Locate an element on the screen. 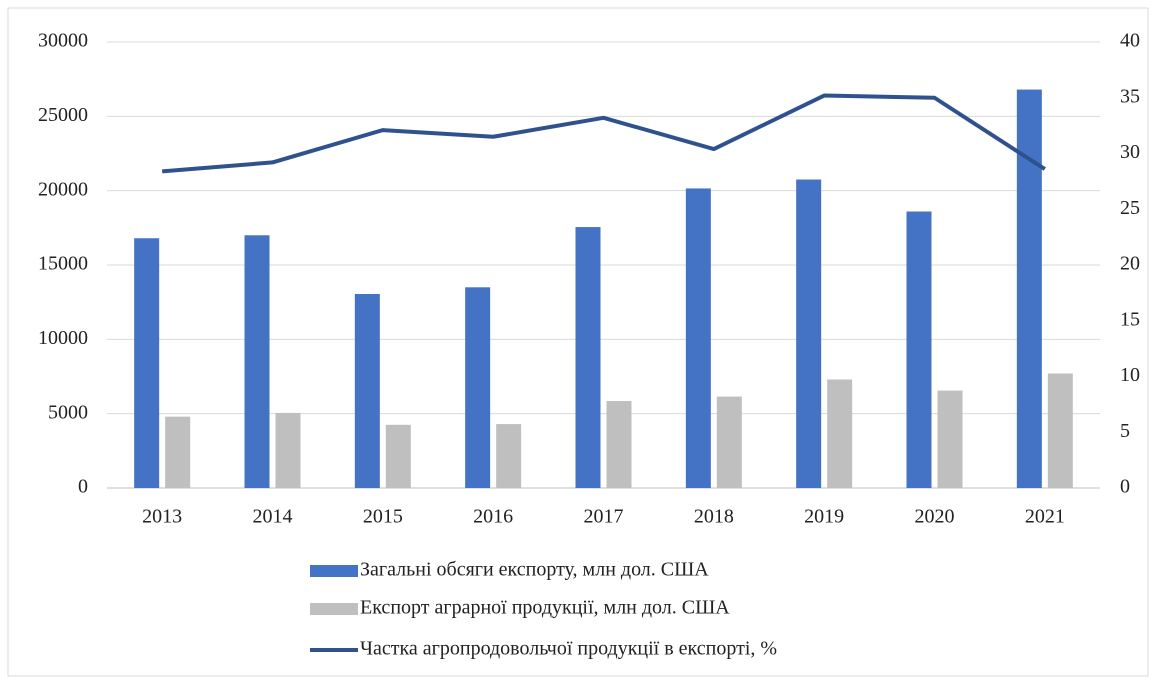 The height and width of the screenshot is (677, 1158). y-tick-label: 5000 is located at coordinates (68, 412).